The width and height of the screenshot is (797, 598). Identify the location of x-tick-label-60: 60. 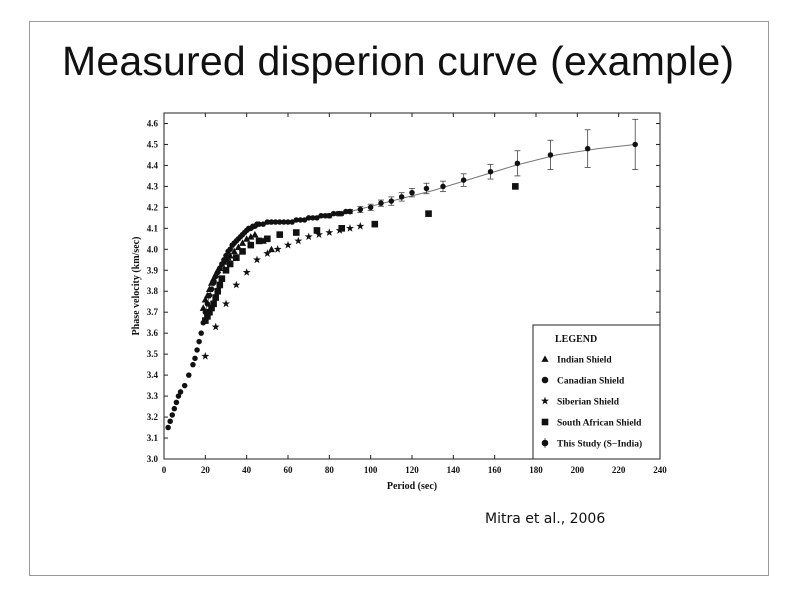
(289, 470).